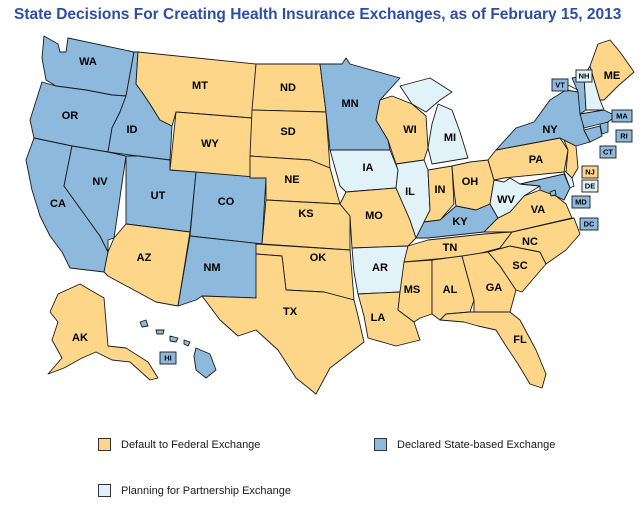 The width and height of the screenshot is (642, 522). I want to click on box-label-ma: MA, so click(622, 116).